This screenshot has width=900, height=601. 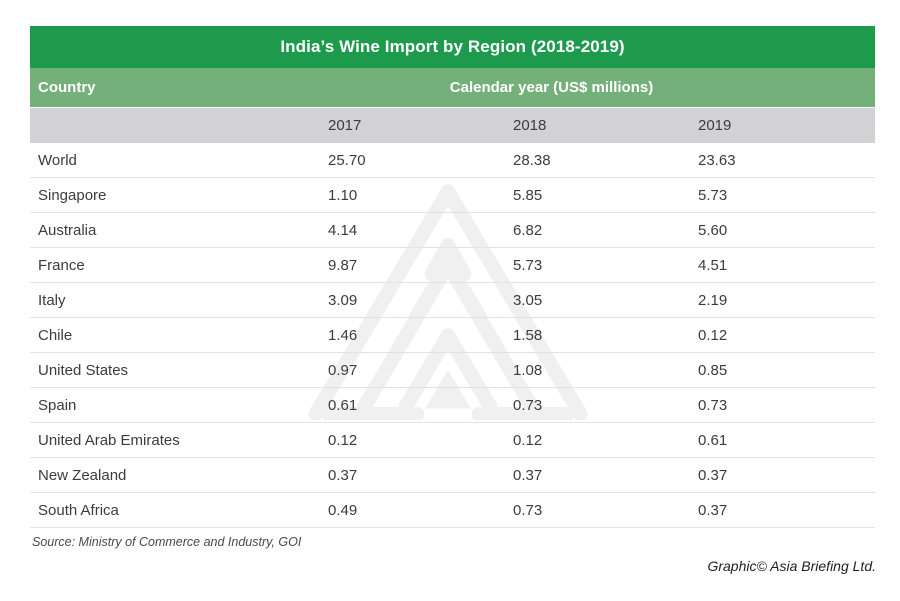 I want to click on table-row: United States 0.97 1.08 0.85, so click(x=452, y=370).